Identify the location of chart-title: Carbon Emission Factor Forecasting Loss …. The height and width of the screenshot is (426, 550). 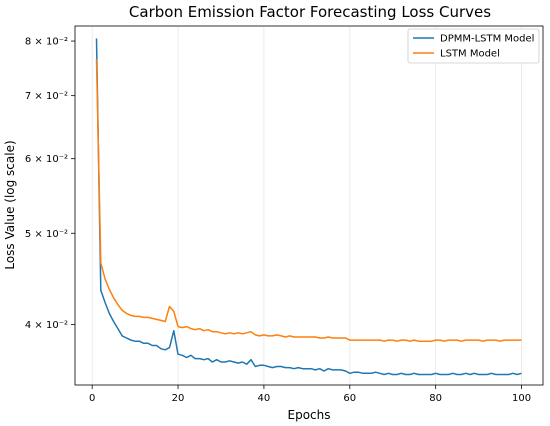
(310, 12).